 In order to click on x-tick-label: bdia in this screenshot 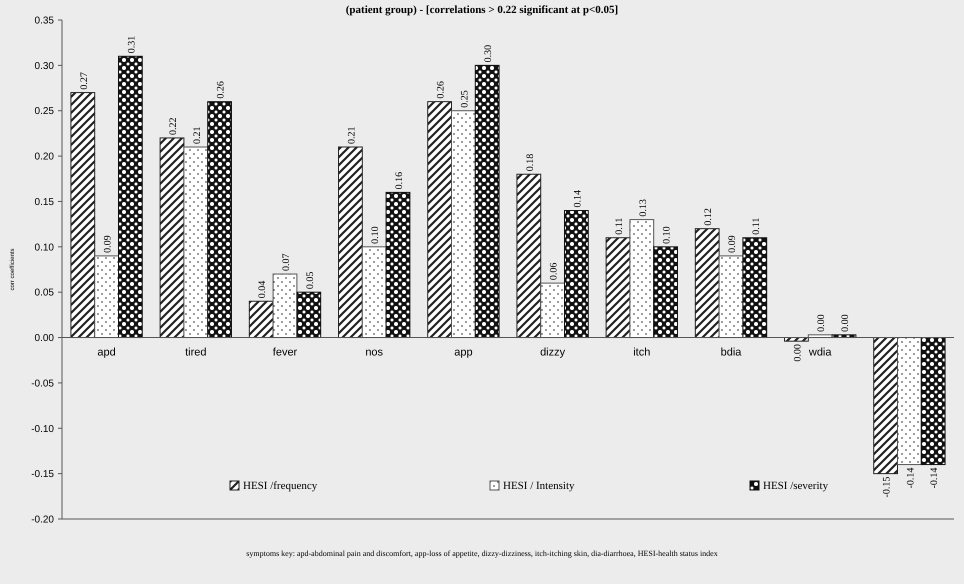, I will do `click(731, 352)`.